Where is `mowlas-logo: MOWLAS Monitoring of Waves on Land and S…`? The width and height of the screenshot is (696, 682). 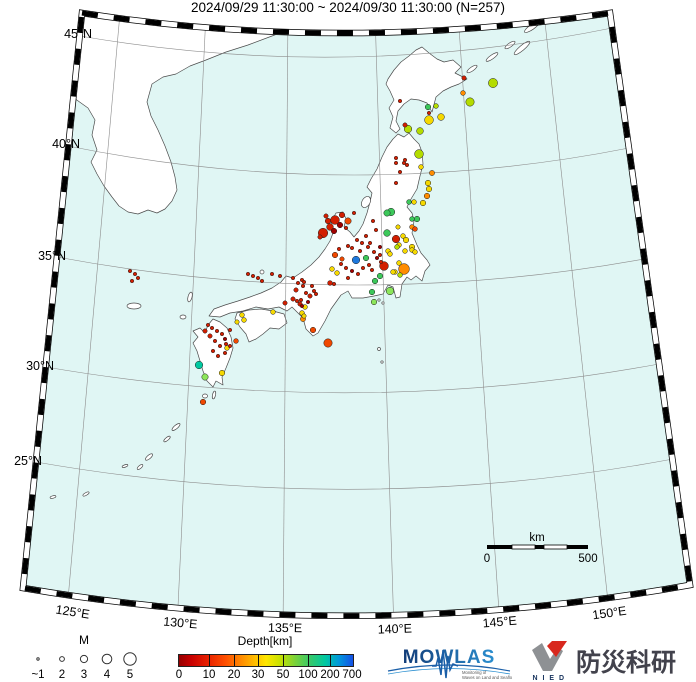 mowlas-logo: MOWLAS Monitoring of Waves on Land and S… is located at coordinates (449, 663).